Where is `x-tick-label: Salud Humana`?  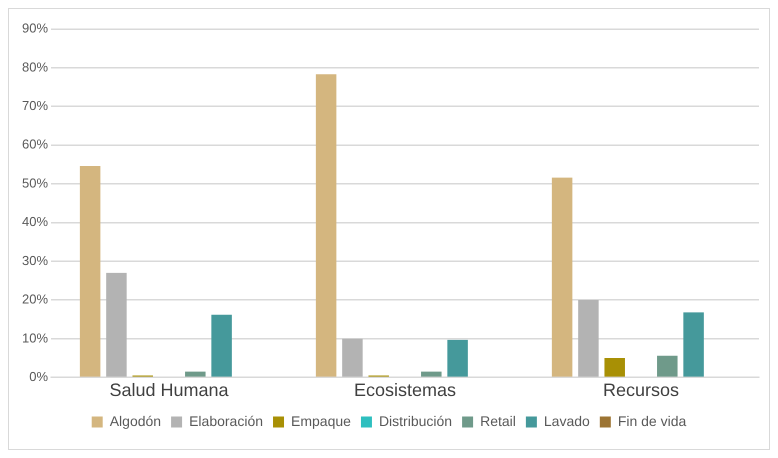
x-tick-label: Salud Humana is located at coordinates (169, 390).